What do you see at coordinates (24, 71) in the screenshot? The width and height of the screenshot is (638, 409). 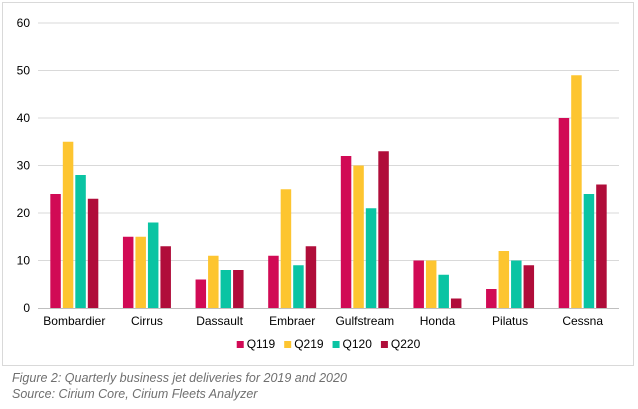 I see `y-tick-label: 50` at bounding box center [24, 71].